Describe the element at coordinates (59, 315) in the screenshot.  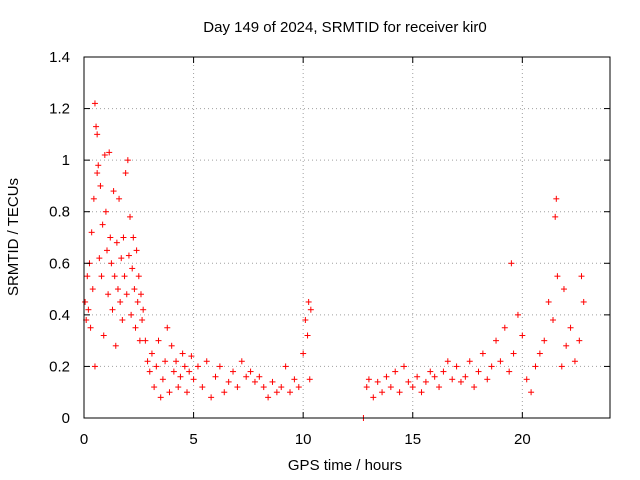
I see `y-tick-label: 0.4` at that location.